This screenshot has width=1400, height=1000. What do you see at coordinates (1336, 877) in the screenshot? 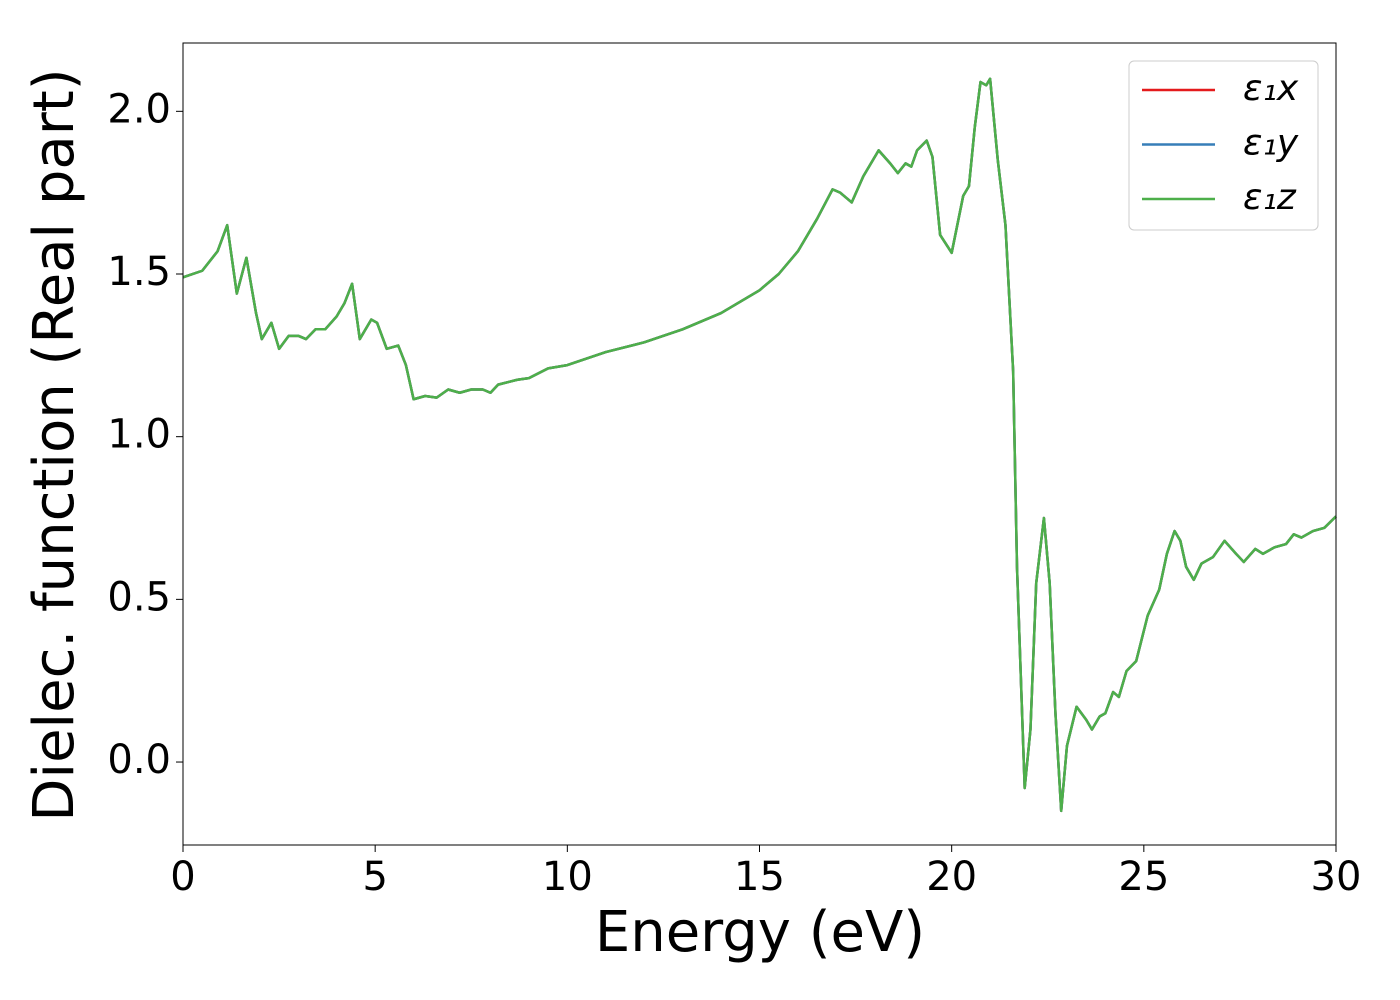
I see `x-tick-label: 30` at bounding box center [1336, 877].